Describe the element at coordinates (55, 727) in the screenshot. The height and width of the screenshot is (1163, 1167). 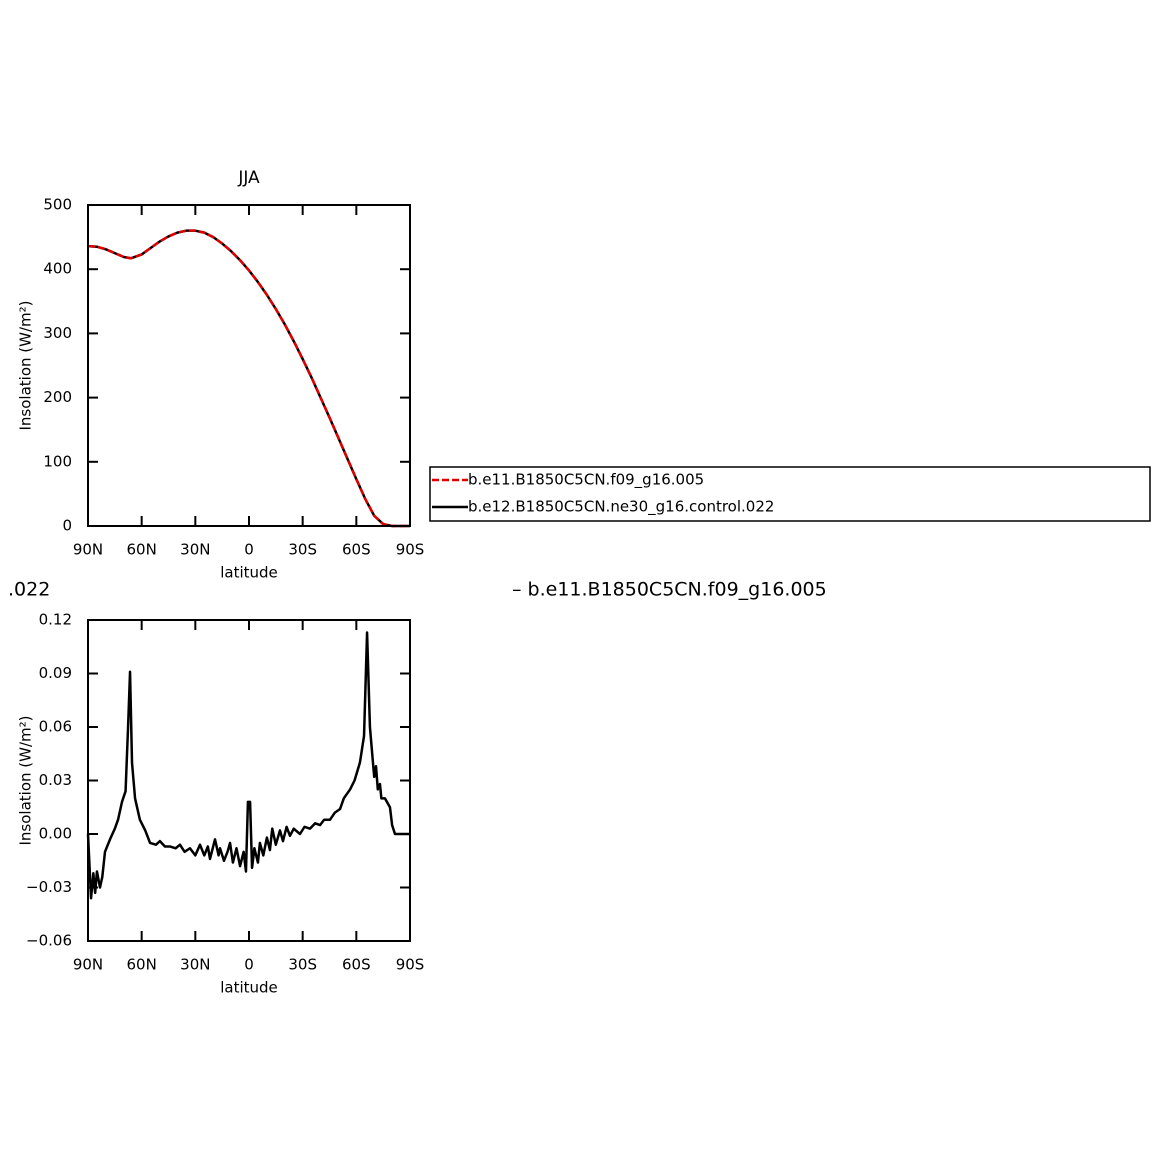
I see `y-tick-label: 0.06` at that location.